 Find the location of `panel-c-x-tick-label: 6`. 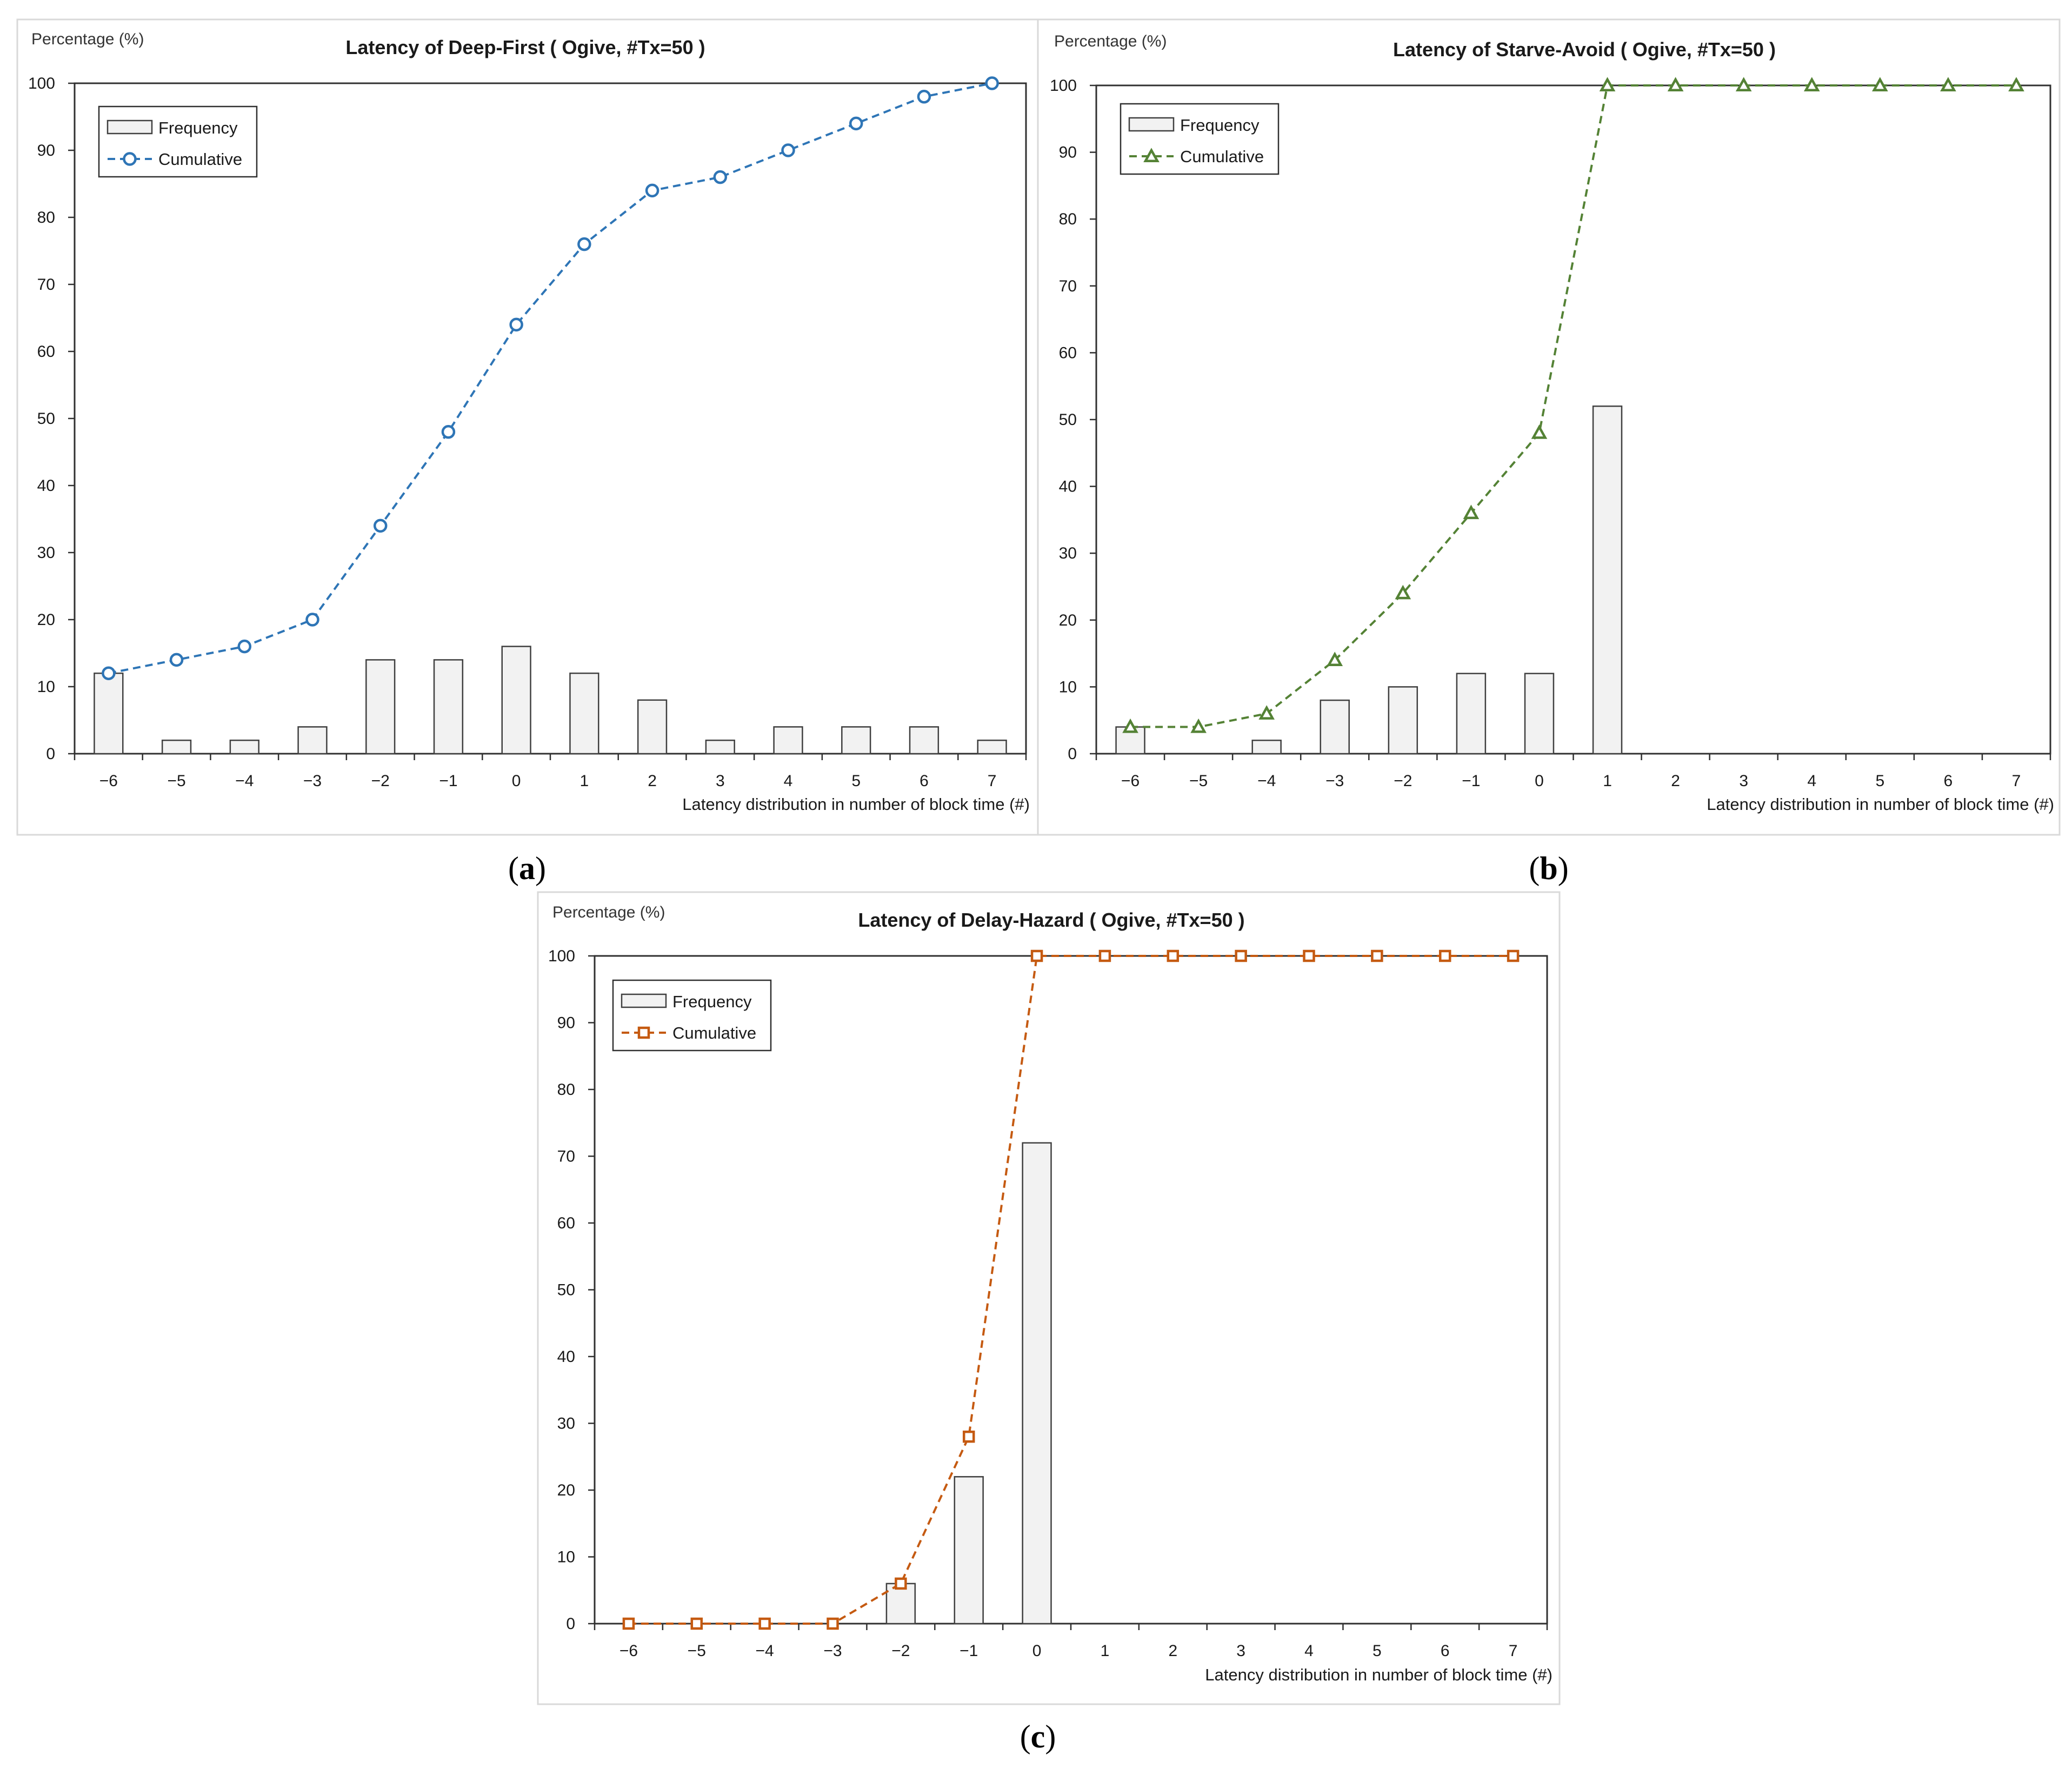

panel-c-x-tick-label: 6 is located at coordinates (1445, 1651).